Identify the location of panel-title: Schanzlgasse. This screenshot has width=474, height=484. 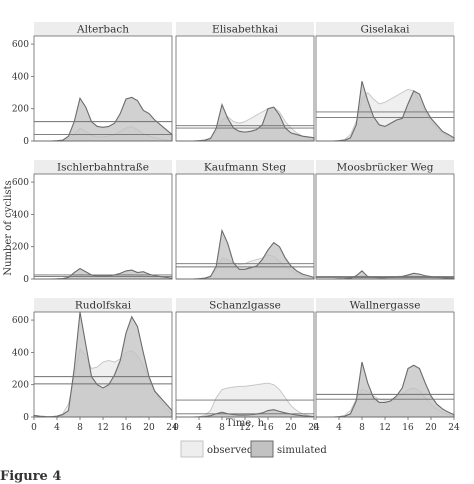
(245, 306).